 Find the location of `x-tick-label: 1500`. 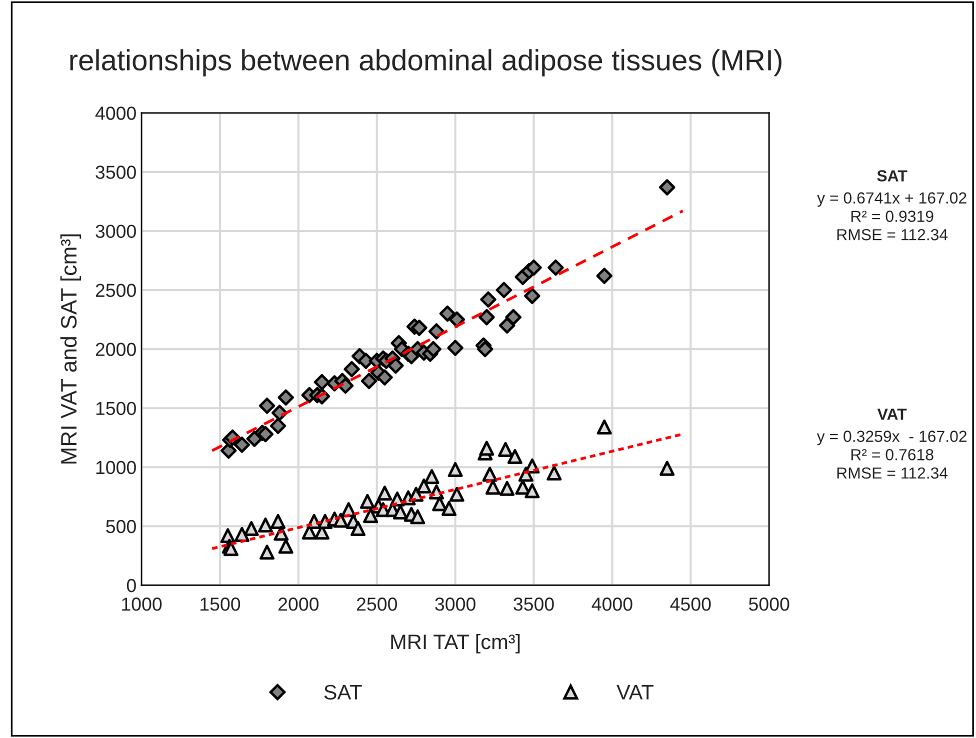

x-tick-label: 1500 is located at coordinates (220, 604).